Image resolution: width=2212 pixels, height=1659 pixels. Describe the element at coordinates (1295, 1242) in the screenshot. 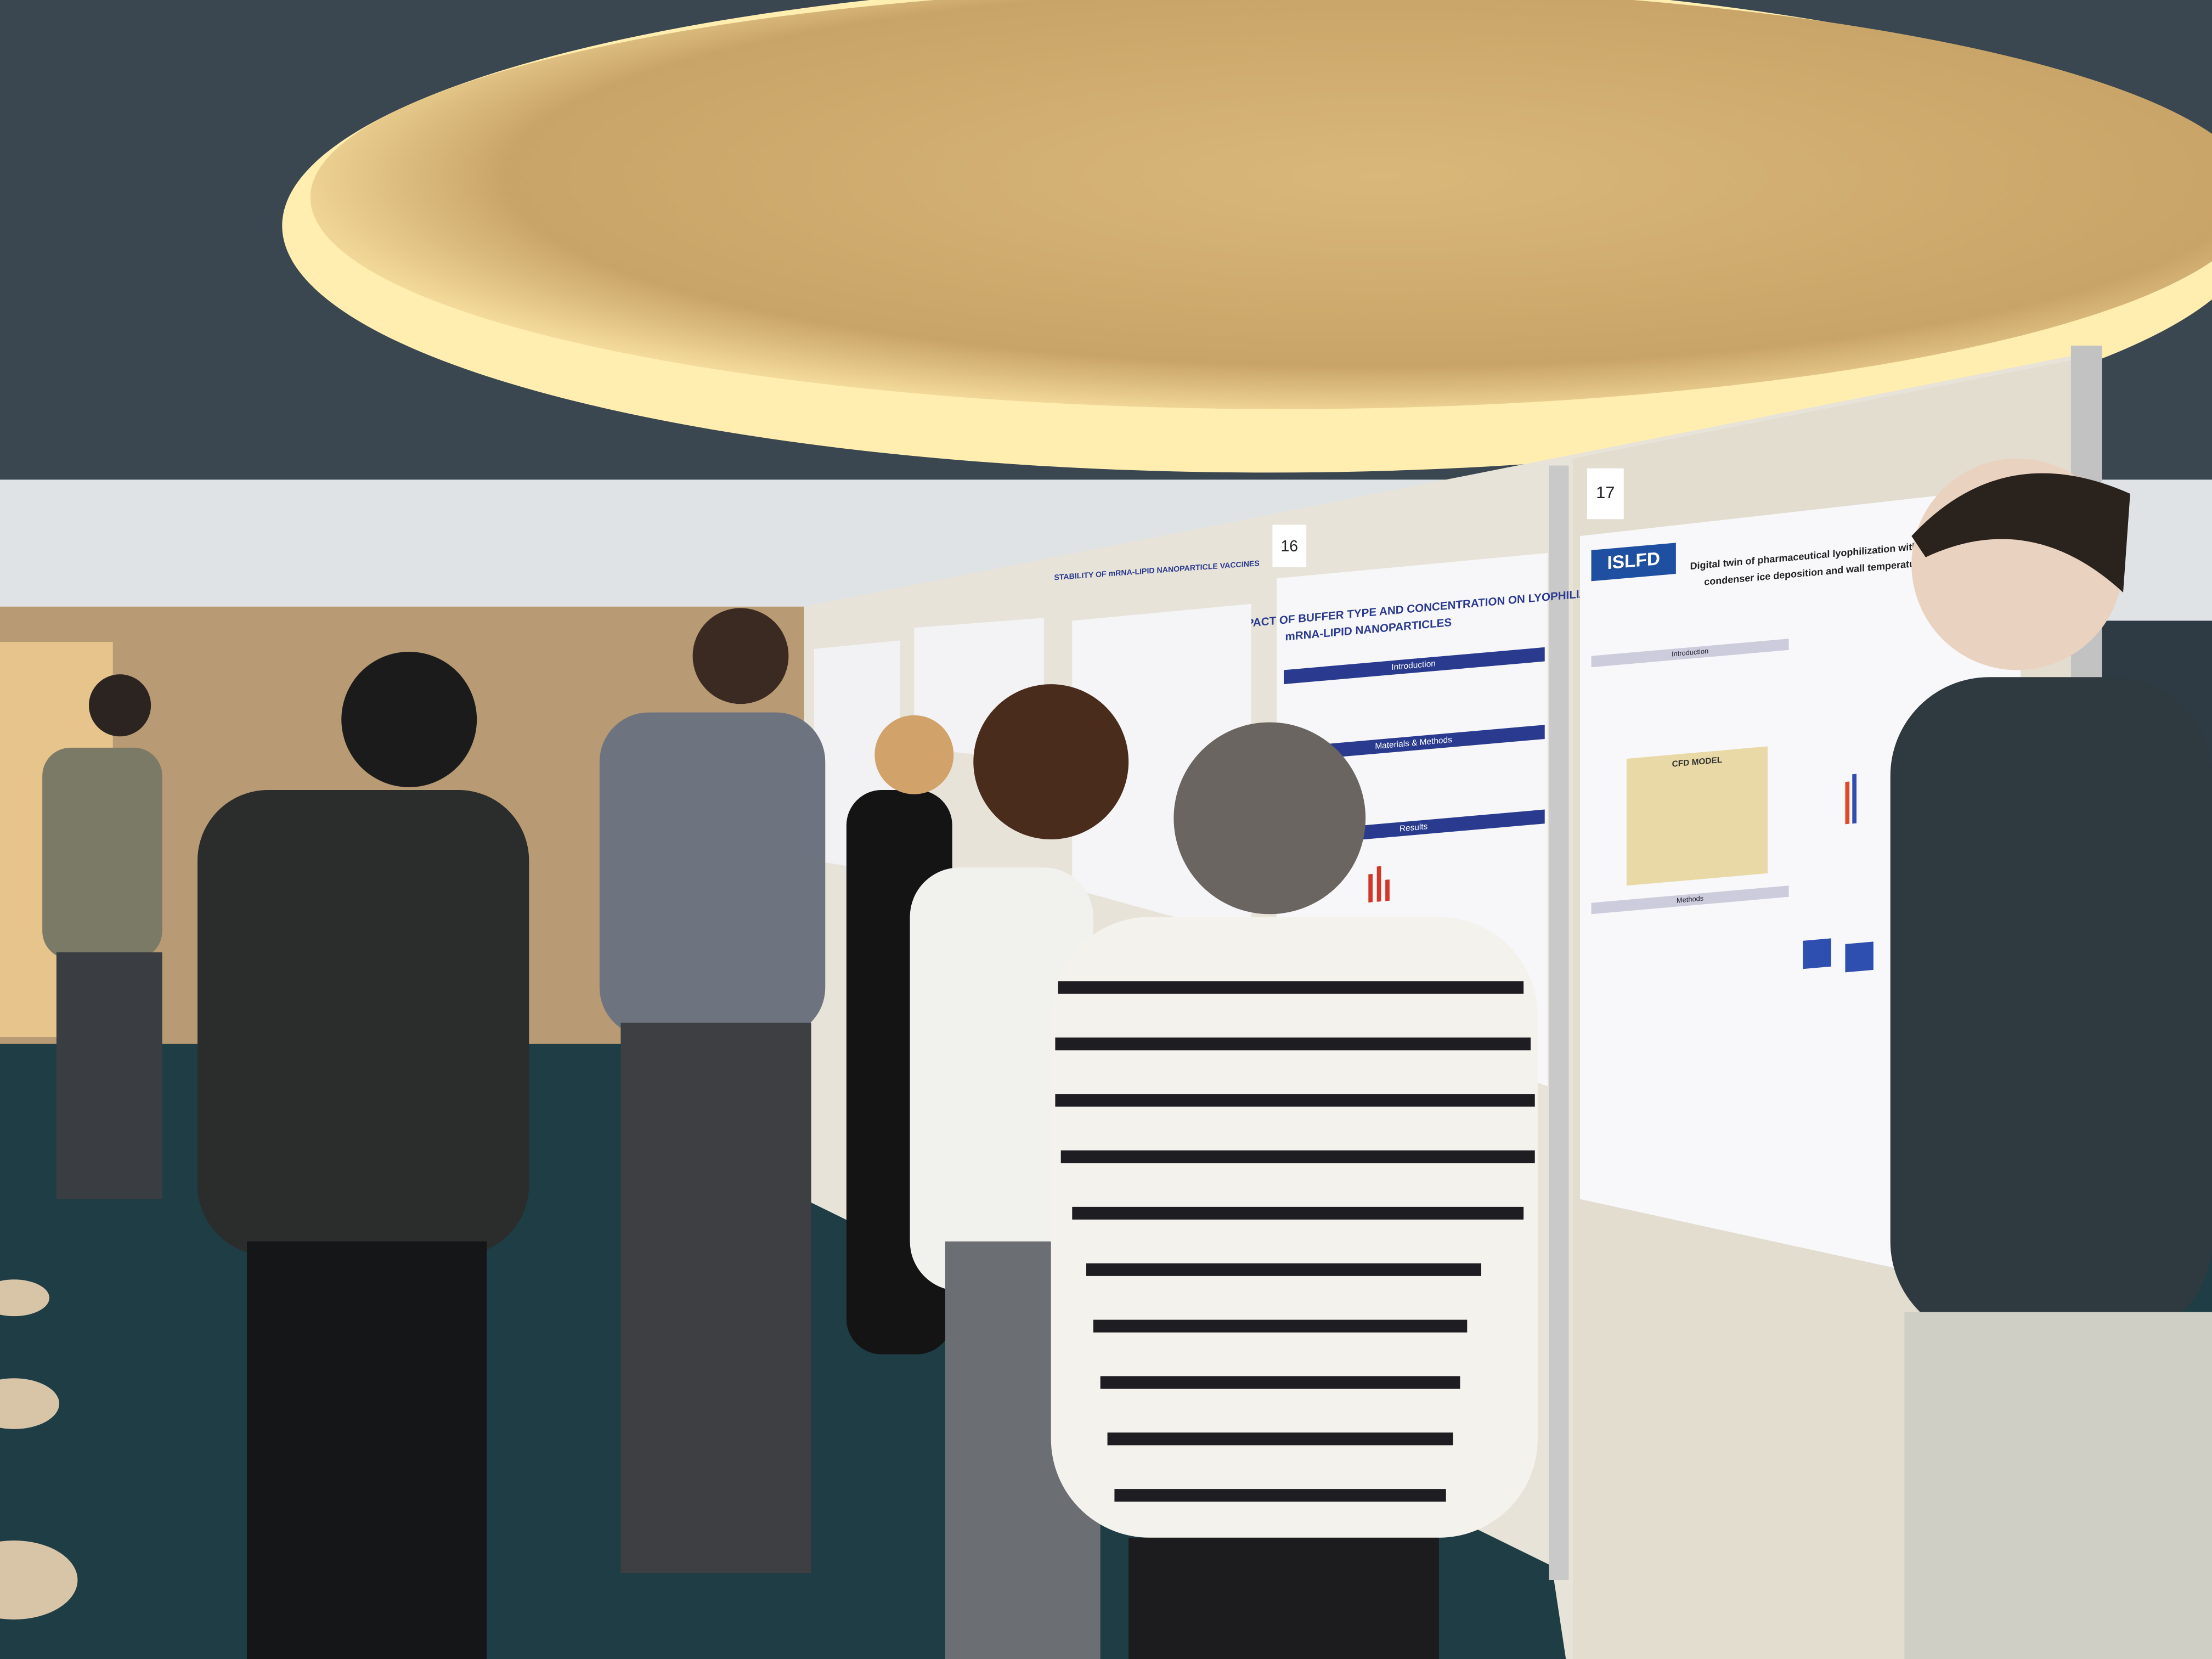

I see `stripes` at that location.